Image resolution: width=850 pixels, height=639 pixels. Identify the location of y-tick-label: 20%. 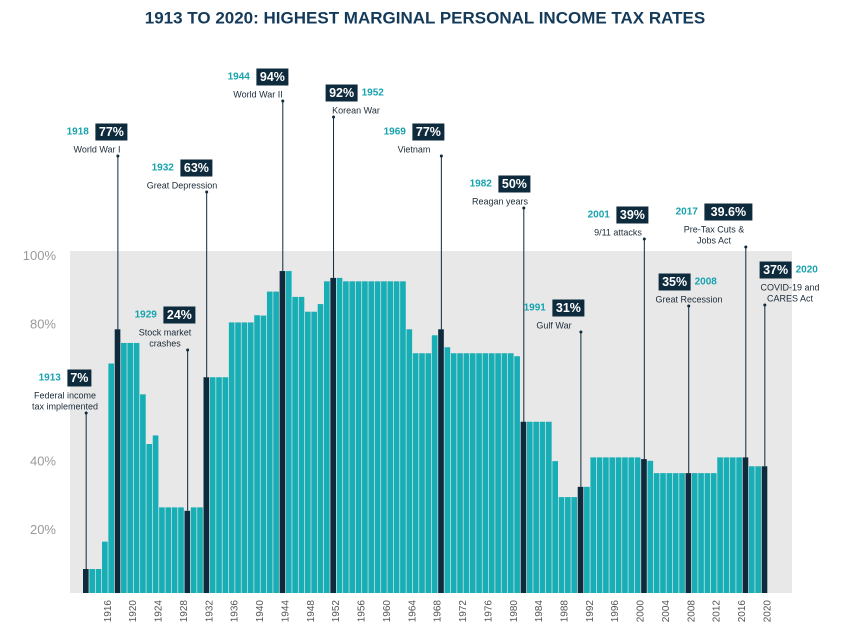
(43, 529).